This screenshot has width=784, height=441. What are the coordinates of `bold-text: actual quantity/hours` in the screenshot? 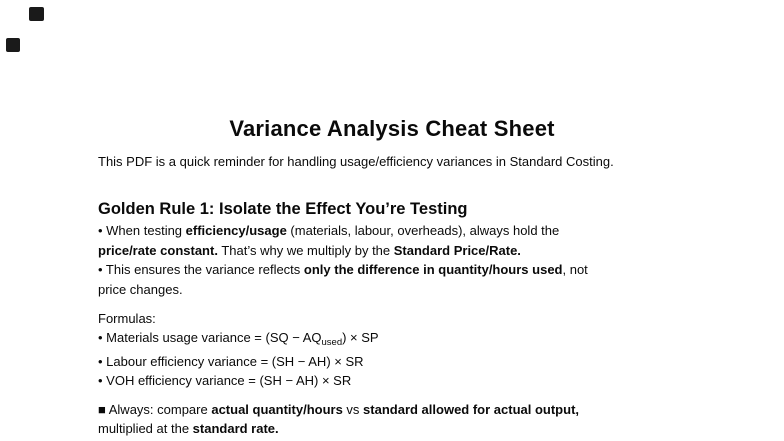 It's located at (277, 409).